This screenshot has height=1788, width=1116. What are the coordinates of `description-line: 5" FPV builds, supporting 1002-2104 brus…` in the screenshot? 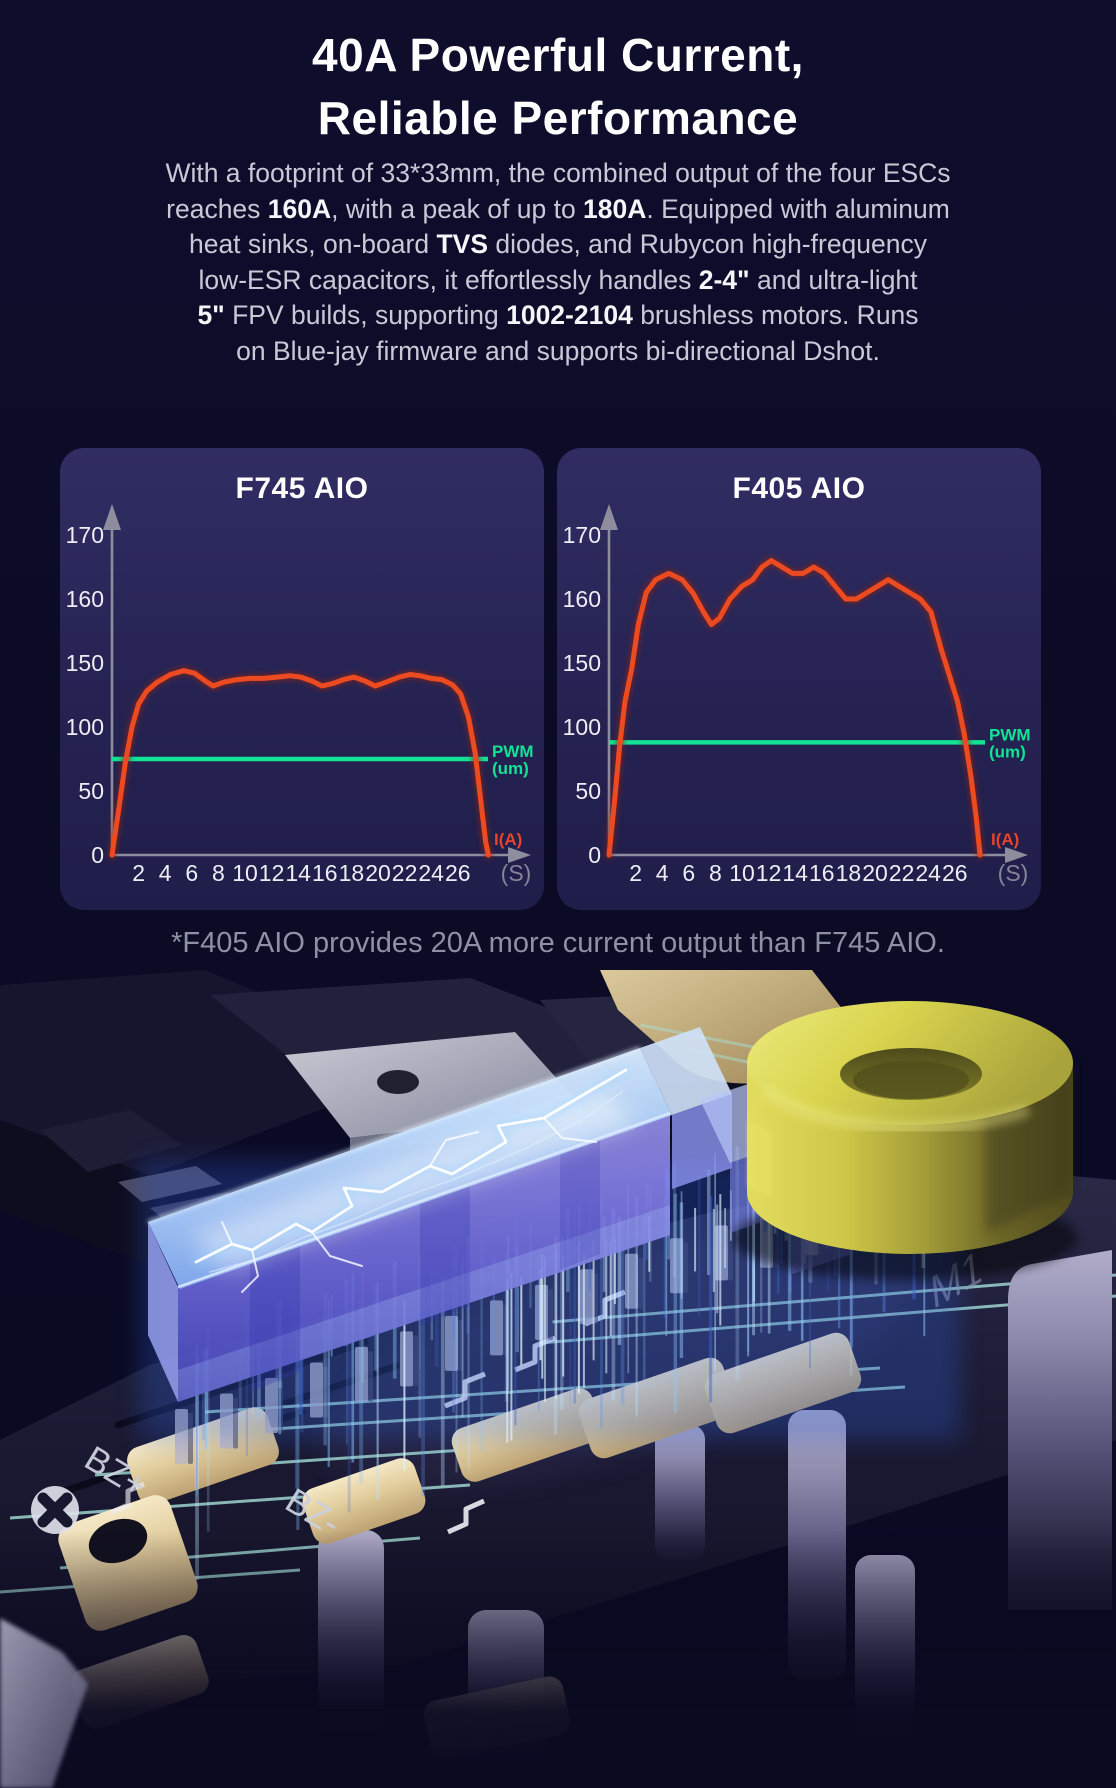 It's located at (558, 316).